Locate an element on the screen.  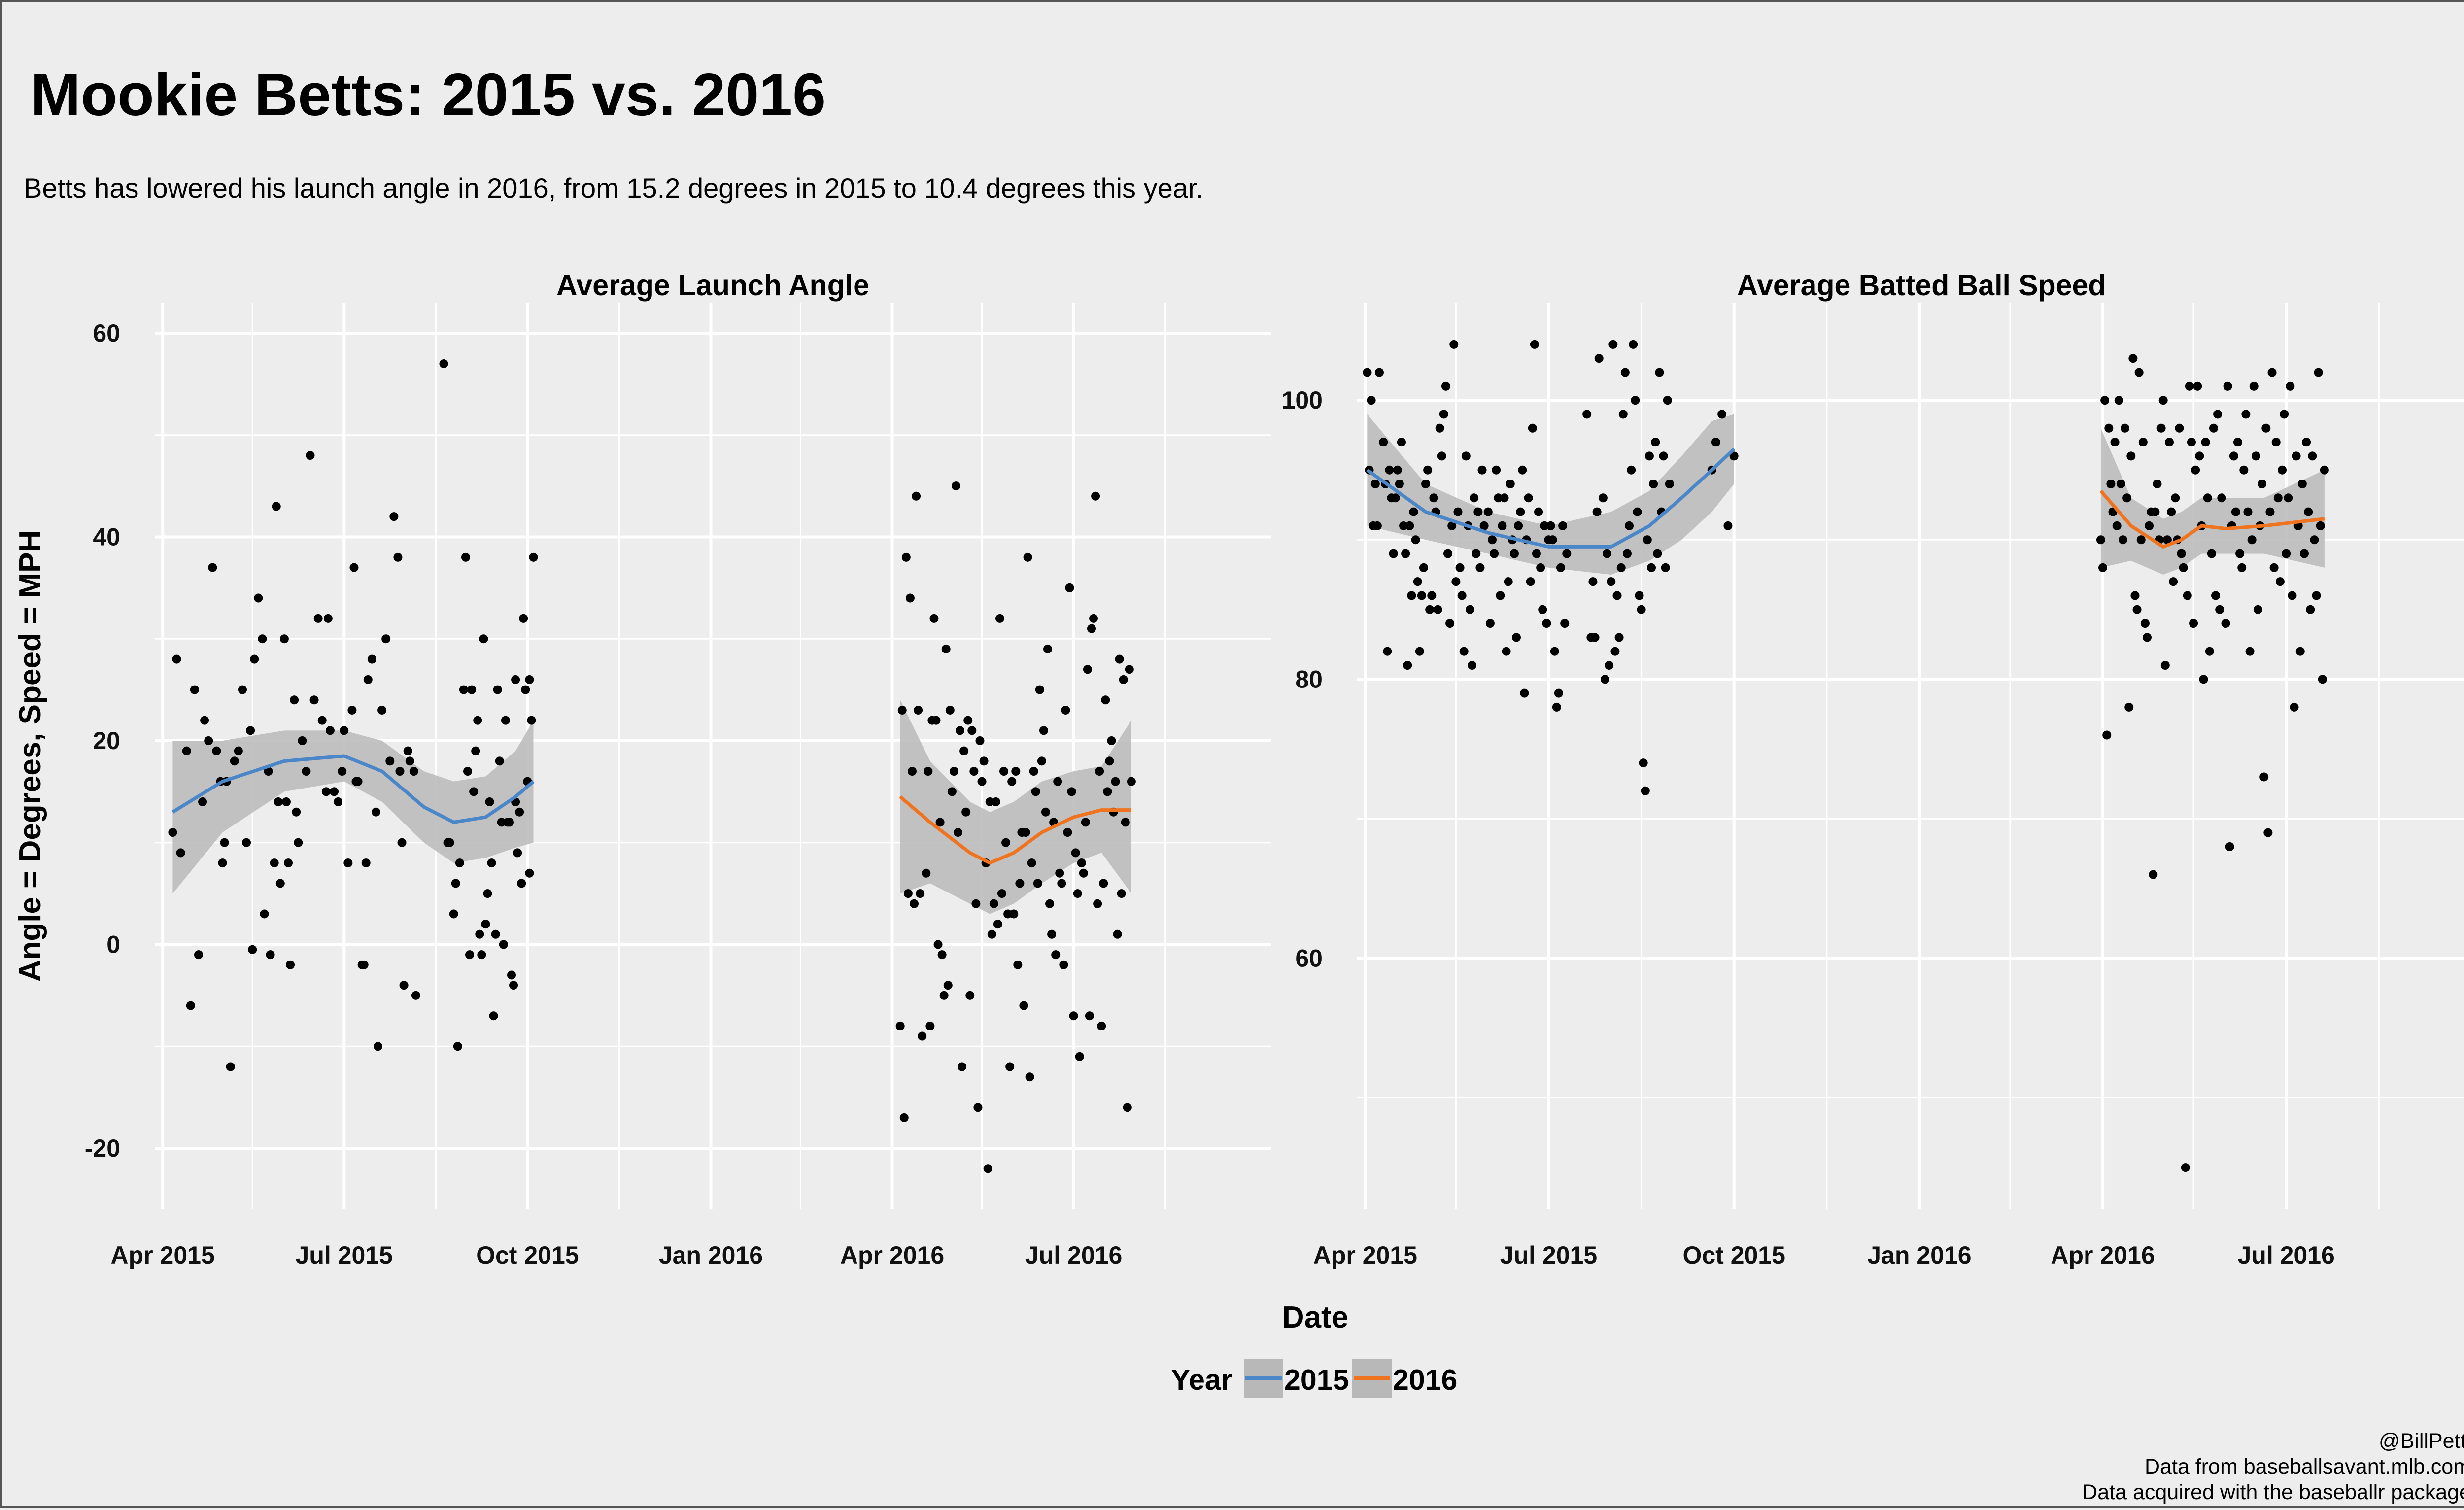
trend-line-2016 is located at coordinates (2212, 519).